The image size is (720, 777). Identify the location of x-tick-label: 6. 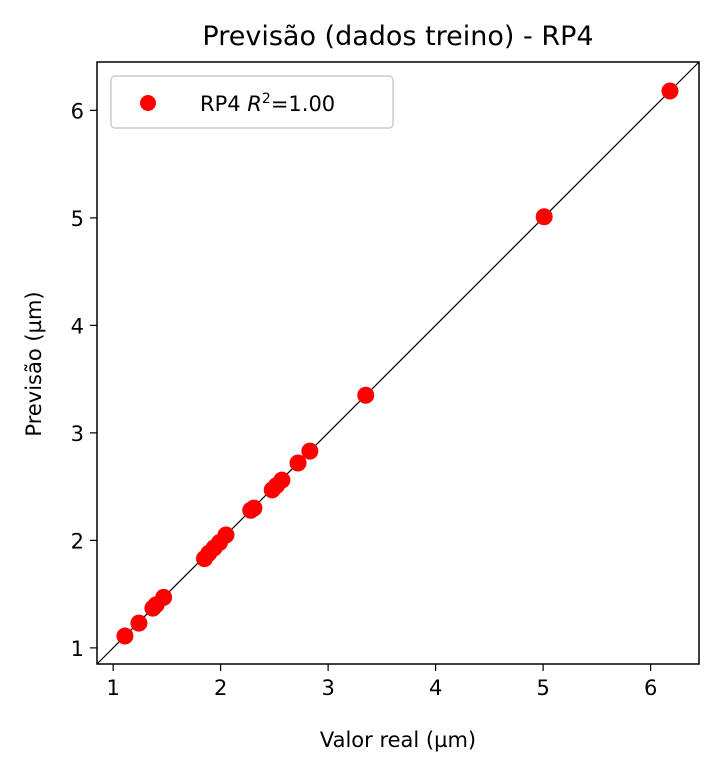
(650, 688).